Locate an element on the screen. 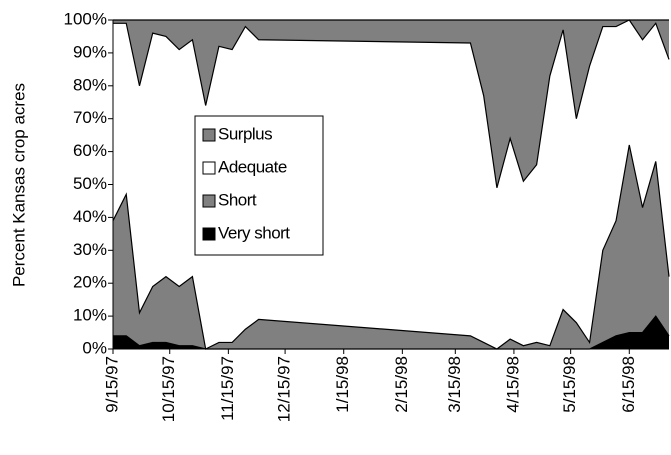  x-tick-label: 9/15/97 is located at coordinates (111, 384).